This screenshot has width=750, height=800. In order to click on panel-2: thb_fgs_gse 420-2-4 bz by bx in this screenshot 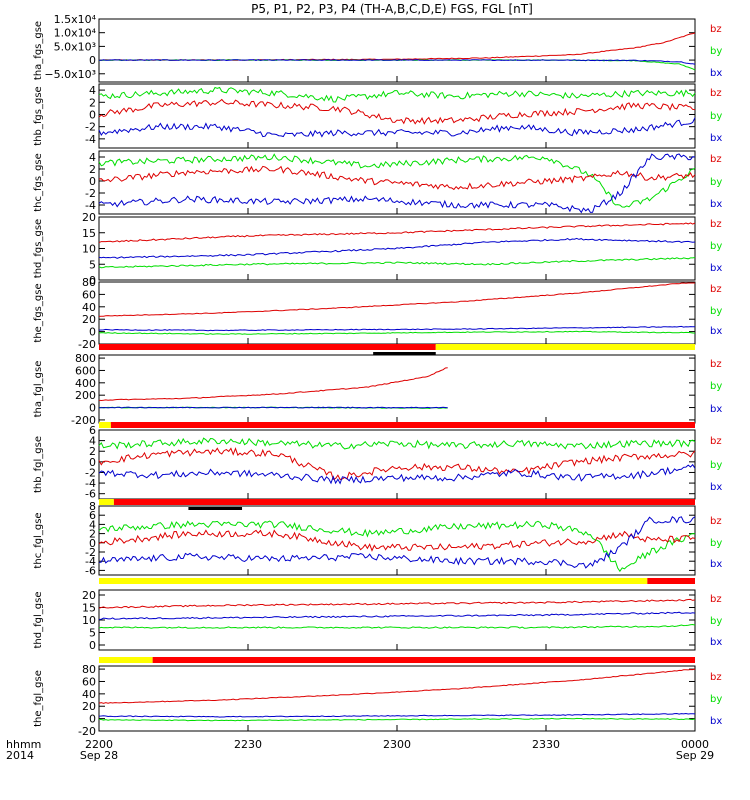, I will do `click(377, 116)`.